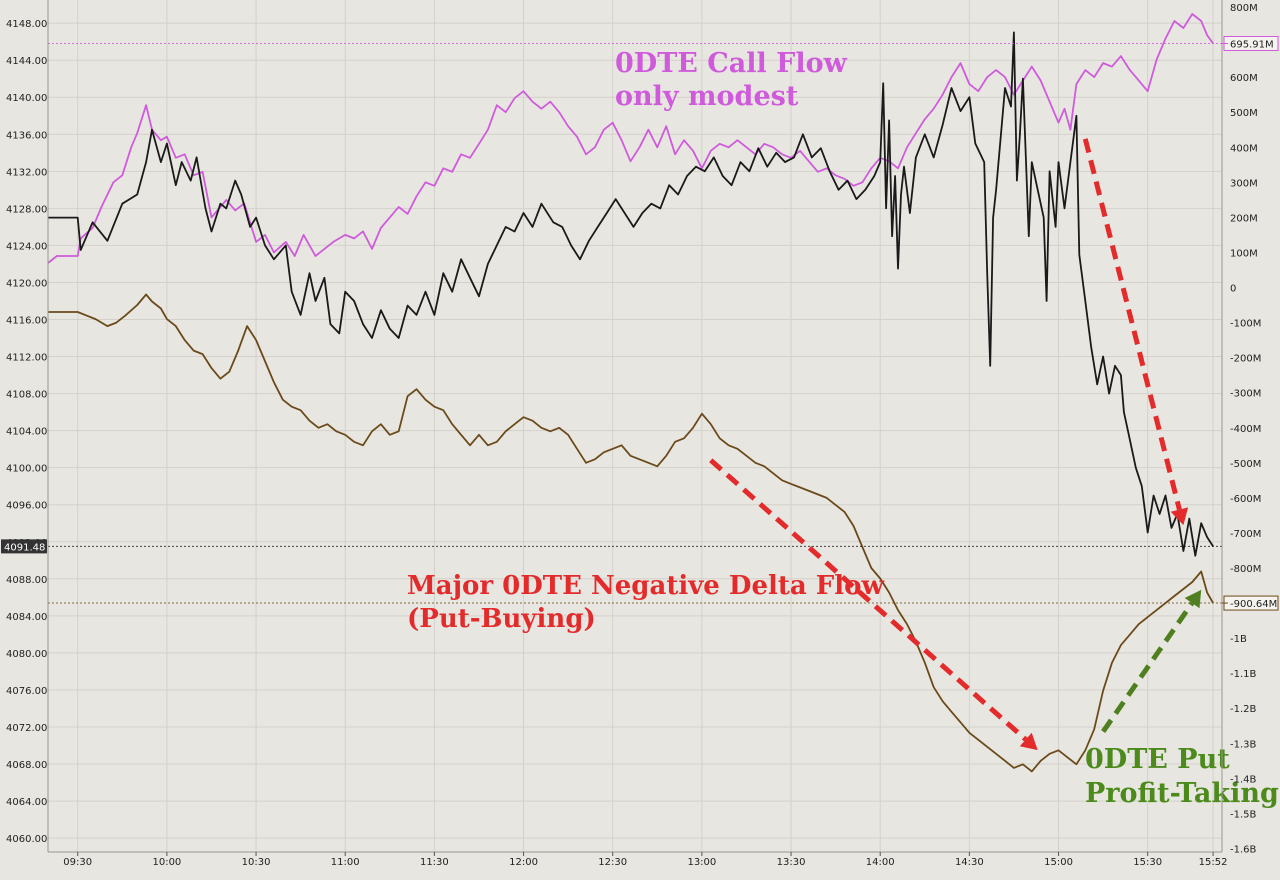 This screenshot has height=880, width=1280. What do you see at coordinates (26, 654) in the screenshot?
I see `left-tick-label: 4080.00` at bounding box center [26, 654].